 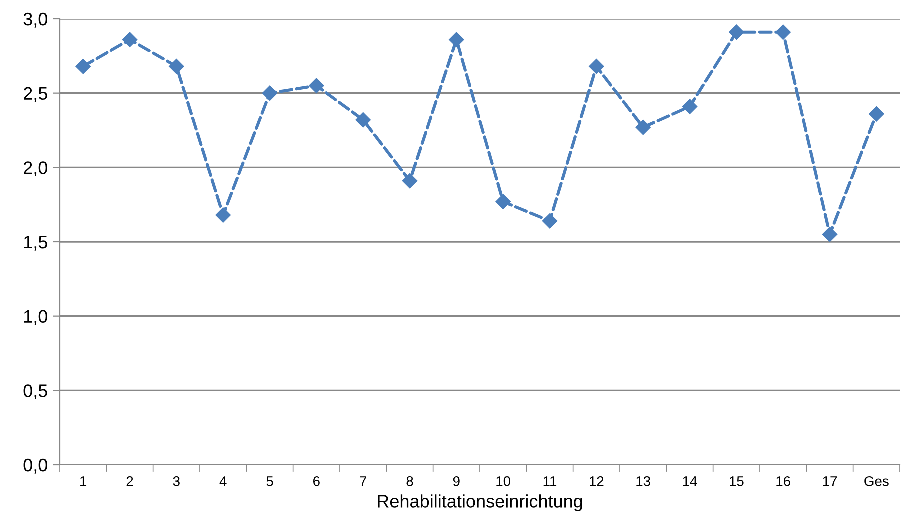 I want to click on y-tick-label: 0,0, so click(x=36, y=466).